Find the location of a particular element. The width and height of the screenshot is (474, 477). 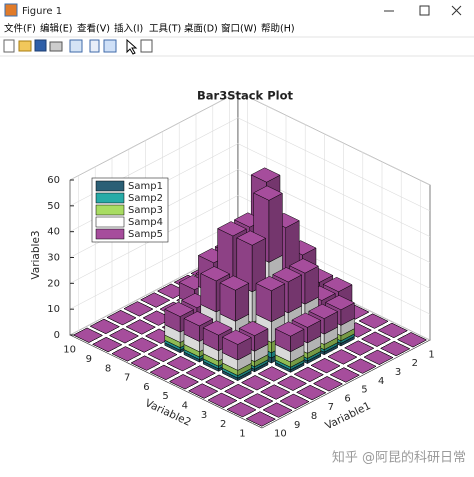

menu-item: 窗口(W) is located at coordinates (239, 29).